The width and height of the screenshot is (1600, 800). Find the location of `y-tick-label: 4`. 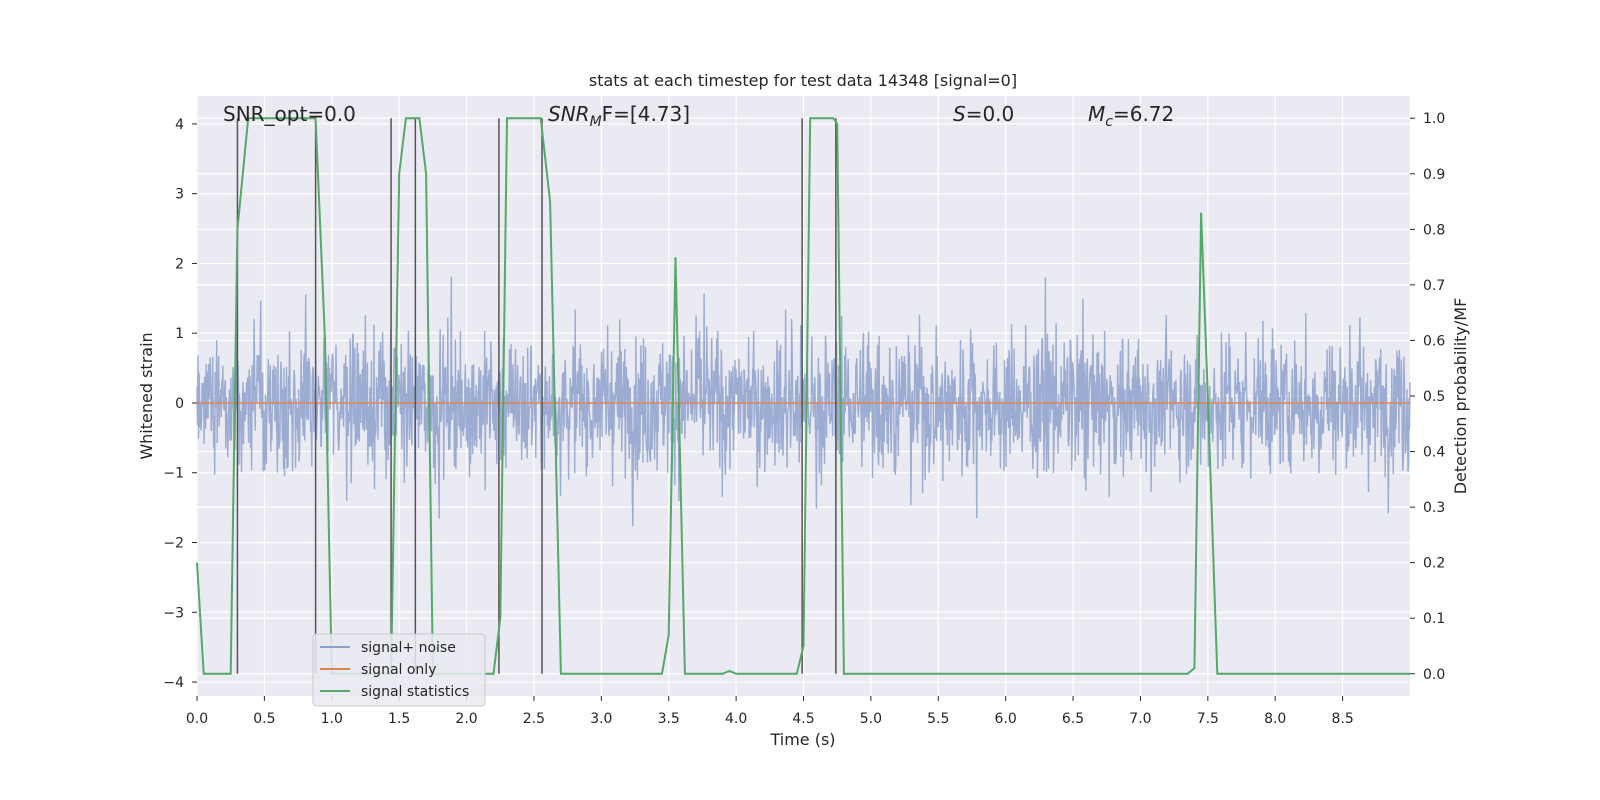

y-tick-label: 4 is located at coordinates (179, 125).